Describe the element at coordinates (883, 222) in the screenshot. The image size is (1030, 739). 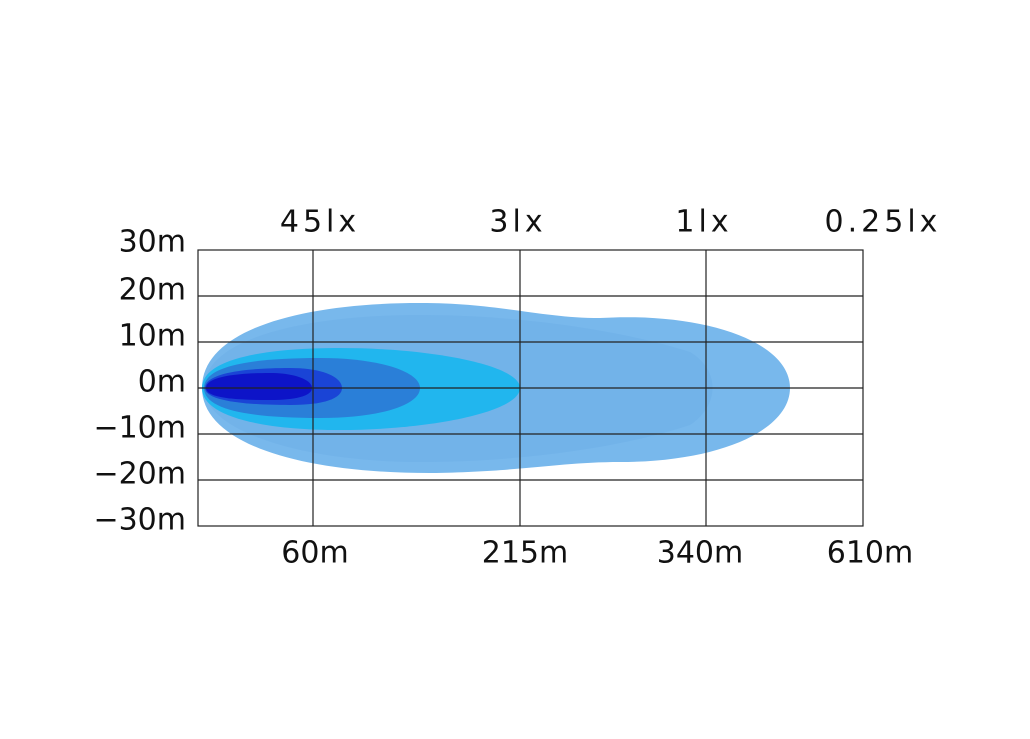
I see `lux-label: 0.25lx` at that location.